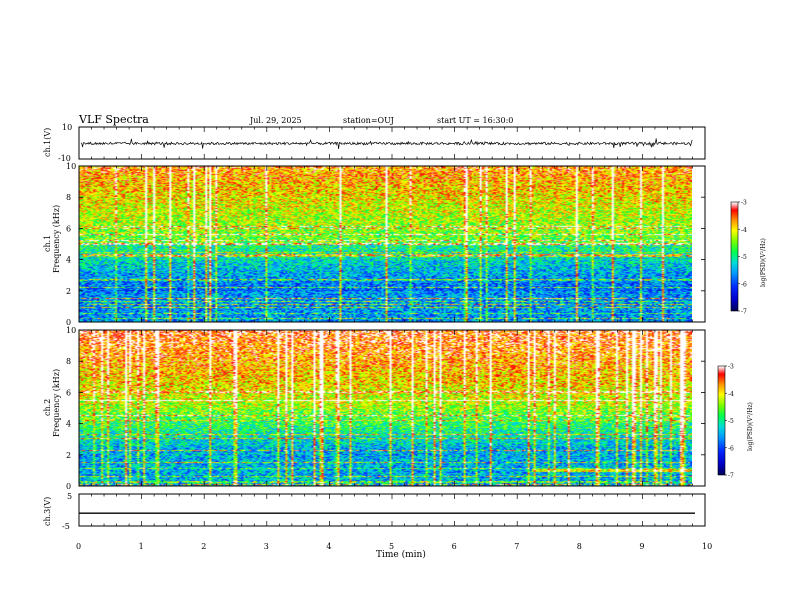  I want to click on time-tick-label: 8, so click(579, 546).